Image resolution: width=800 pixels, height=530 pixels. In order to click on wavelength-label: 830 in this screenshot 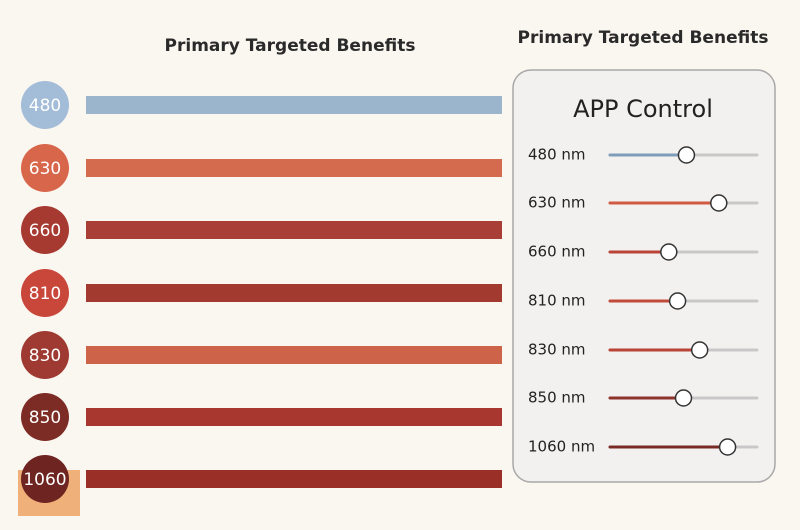, I will do `click(45, 356)`.